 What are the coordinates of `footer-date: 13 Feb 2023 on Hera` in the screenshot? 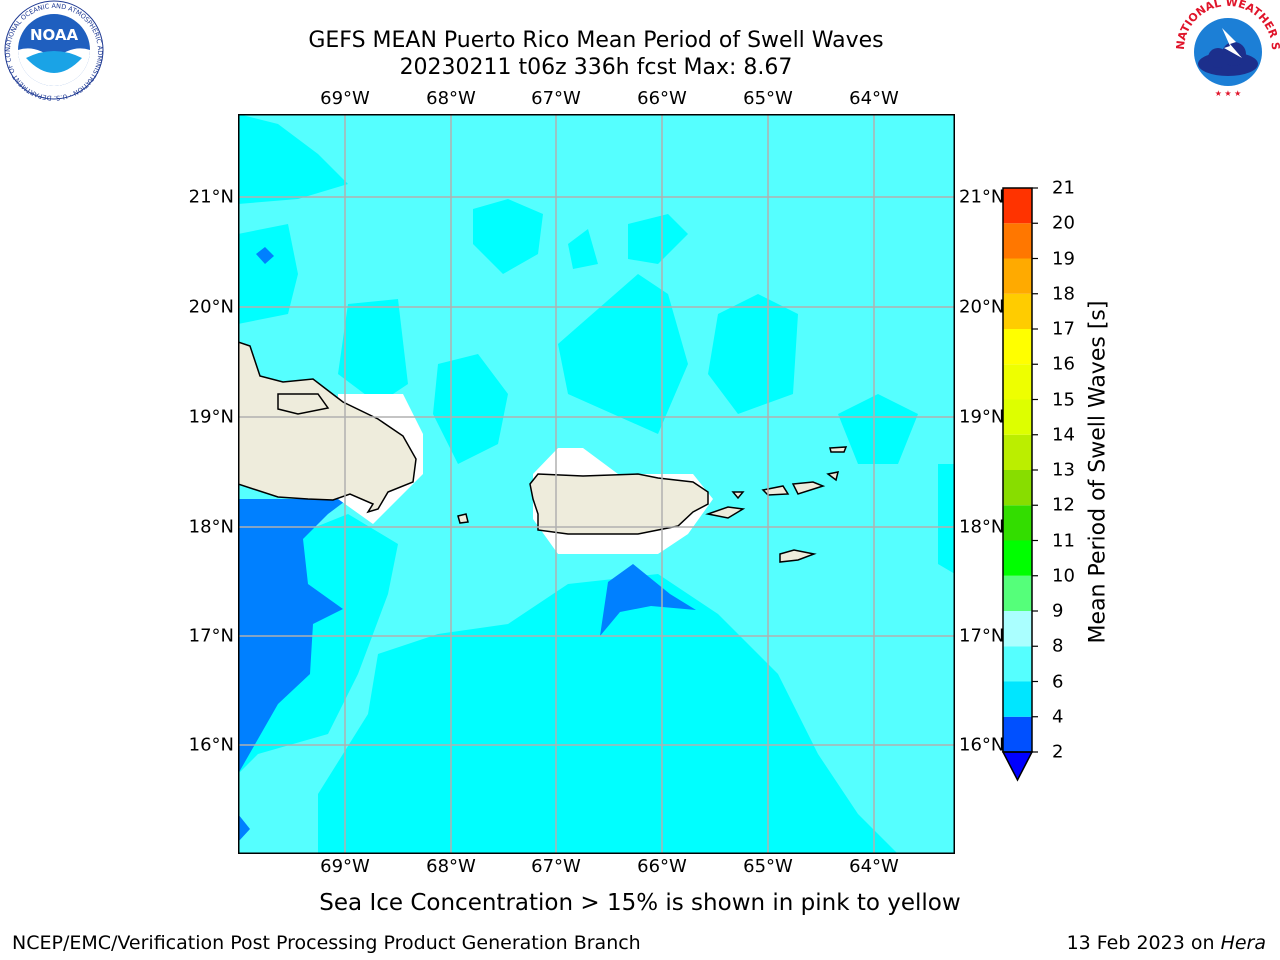 It's located at (1166, 943).